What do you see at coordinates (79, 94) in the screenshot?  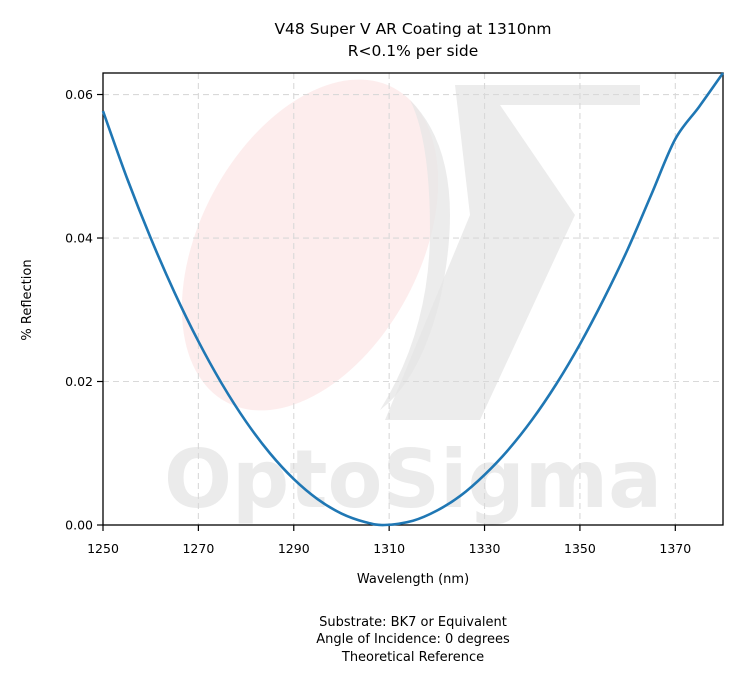 I see `y-tick-label: 0.06` at bounding box center [79, 94].